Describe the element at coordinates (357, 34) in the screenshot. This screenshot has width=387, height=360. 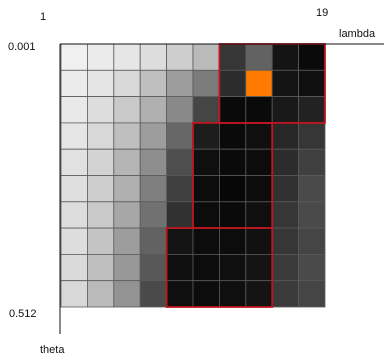
I see `x-axis-title: lambda` at that location.